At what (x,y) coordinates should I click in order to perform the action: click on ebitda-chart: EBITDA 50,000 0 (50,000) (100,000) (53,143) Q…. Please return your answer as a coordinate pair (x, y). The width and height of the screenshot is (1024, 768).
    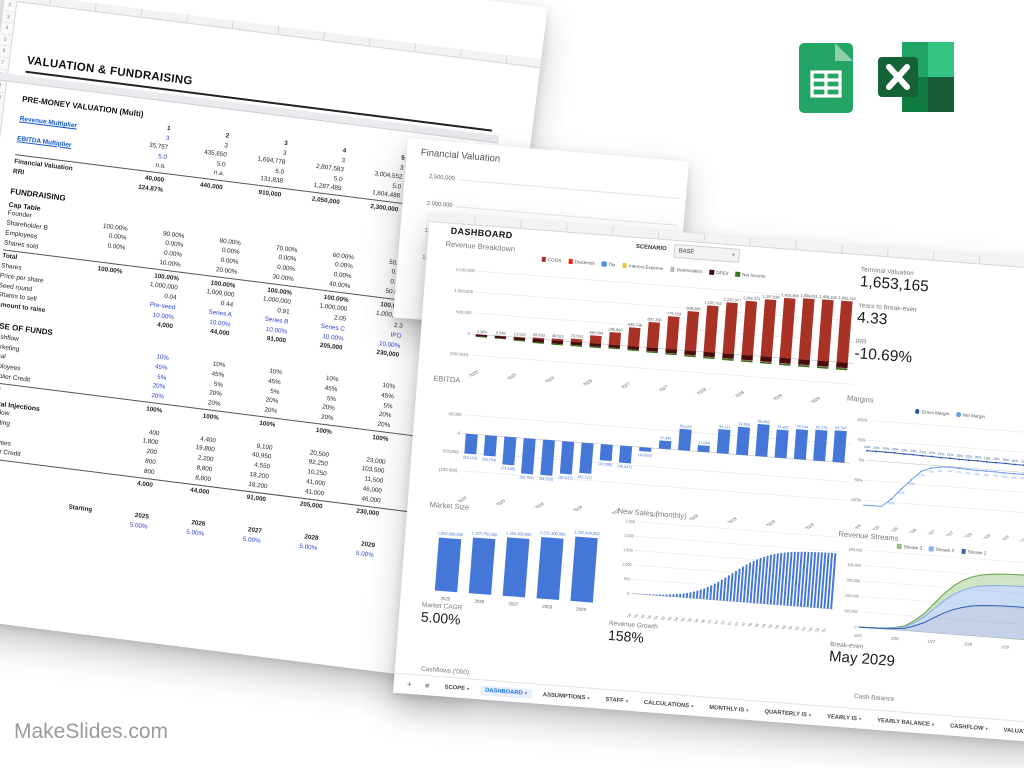
    Looking at the image, I should click on (640, 453).